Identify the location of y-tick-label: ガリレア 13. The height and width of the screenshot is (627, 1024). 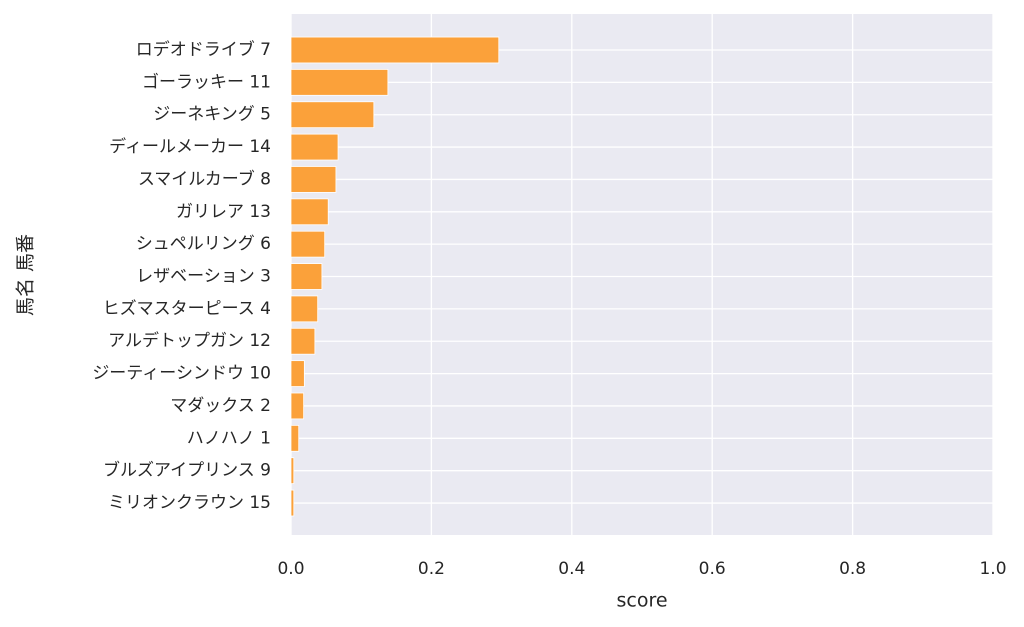
(223, 212).